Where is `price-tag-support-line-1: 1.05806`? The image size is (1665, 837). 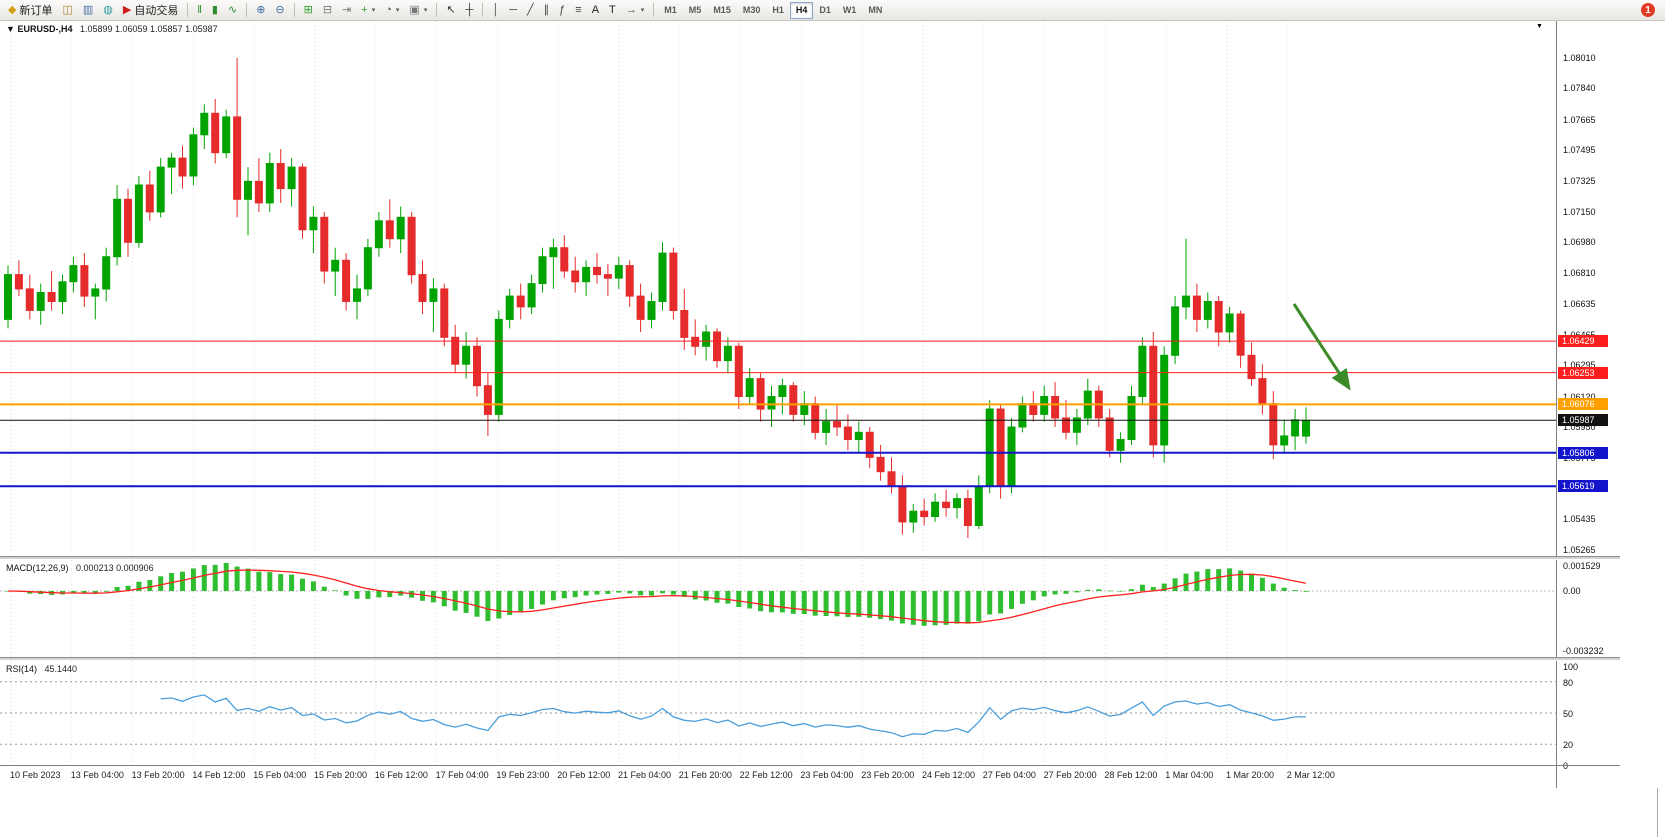 price-tag-support-line-1: 1.05806 is located at coordinates (1583, 452).